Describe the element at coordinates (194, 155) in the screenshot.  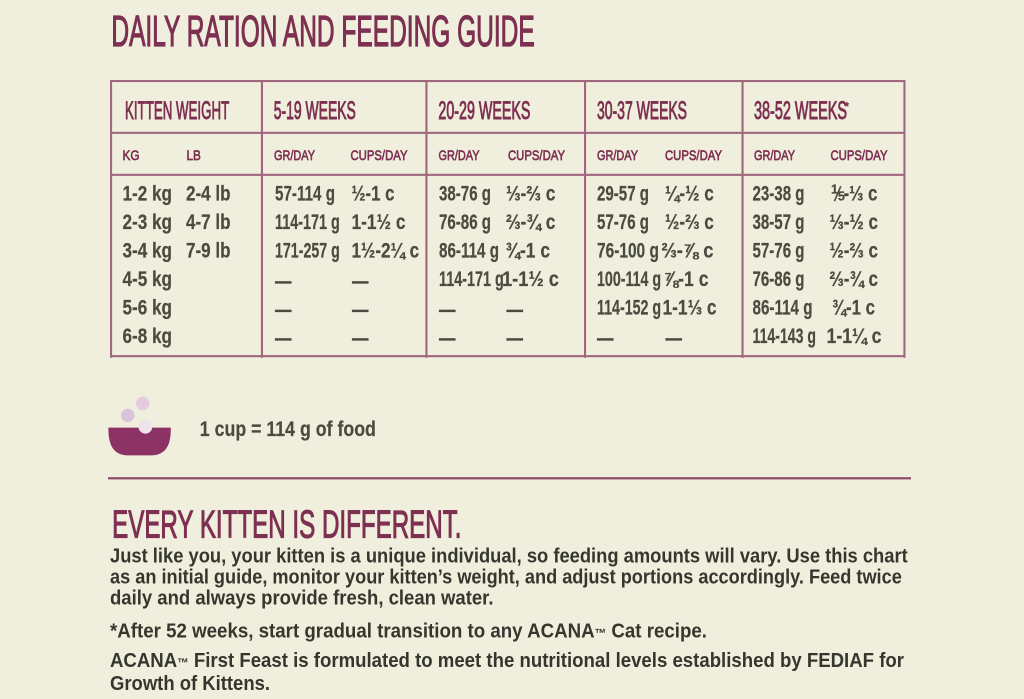
I see `svg-text: LB` at that location.